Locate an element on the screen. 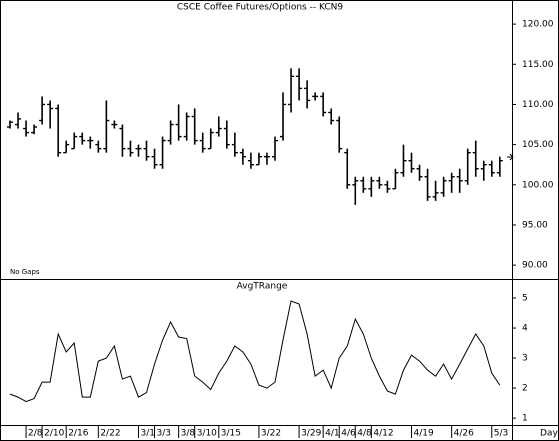 The width and height of the screenshot is (559, 441). x-tick-label: 2/10 is located at coordinates (54, 434).